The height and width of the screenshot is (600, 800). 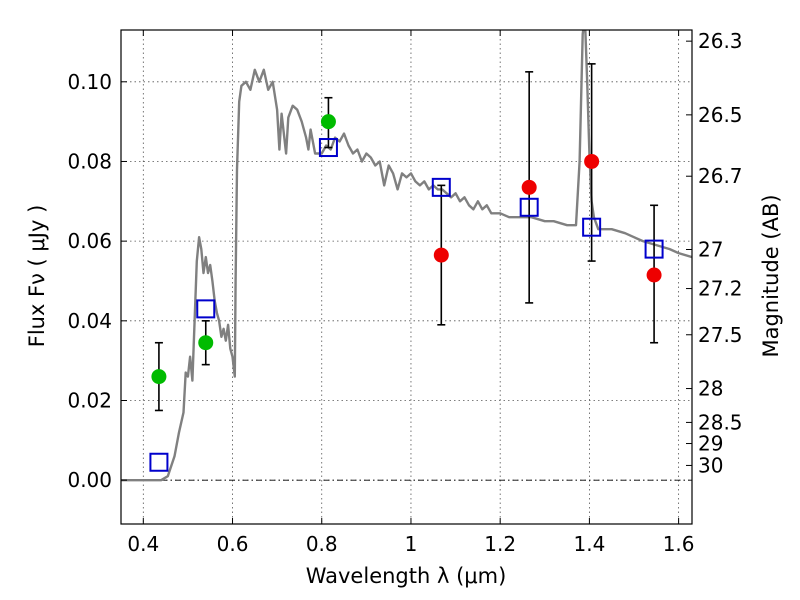 I want to click on x-tick-label: 1.4, so click(x=589, y=544).